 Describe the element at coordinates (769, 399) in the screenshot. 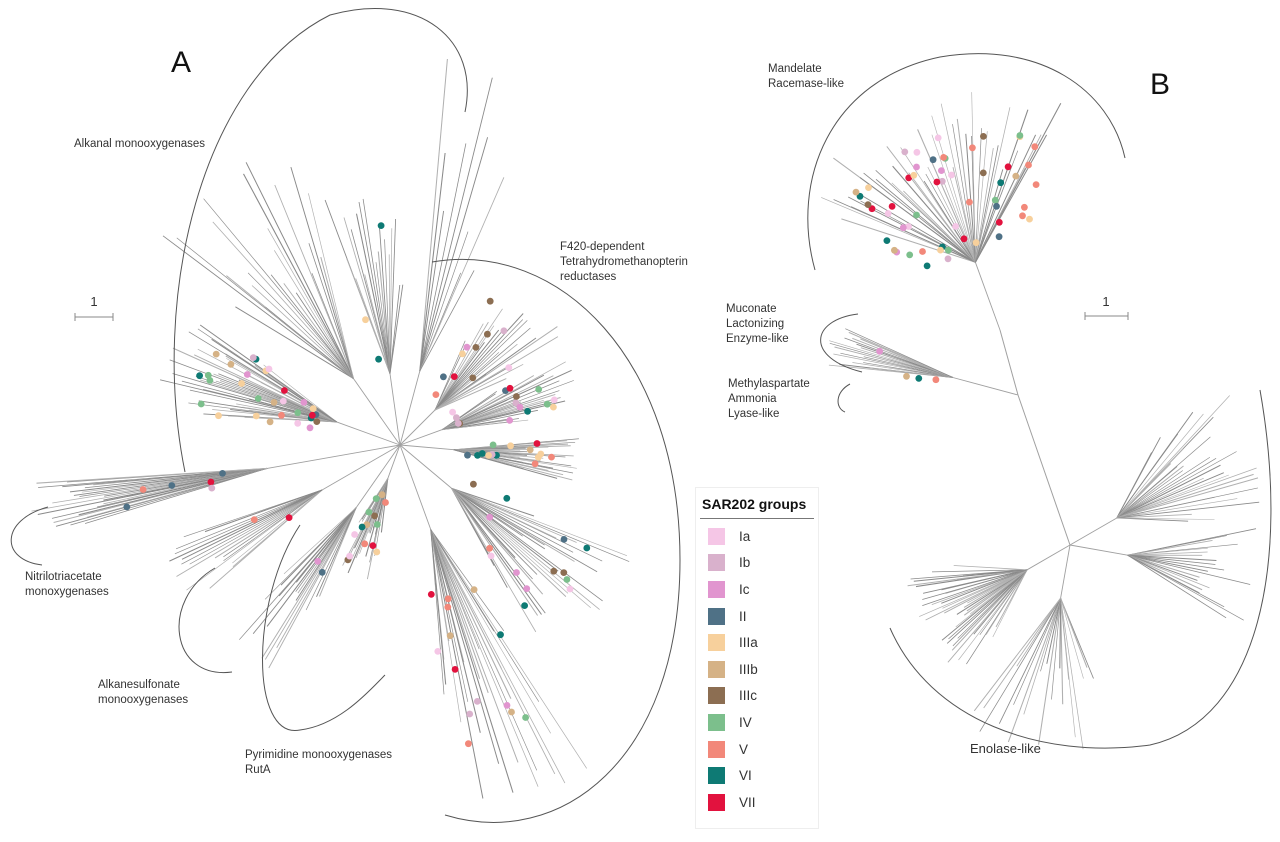

I see `clade-label-methylaspartate: Methylaspartate Ammonia Lyase-like` at that location.